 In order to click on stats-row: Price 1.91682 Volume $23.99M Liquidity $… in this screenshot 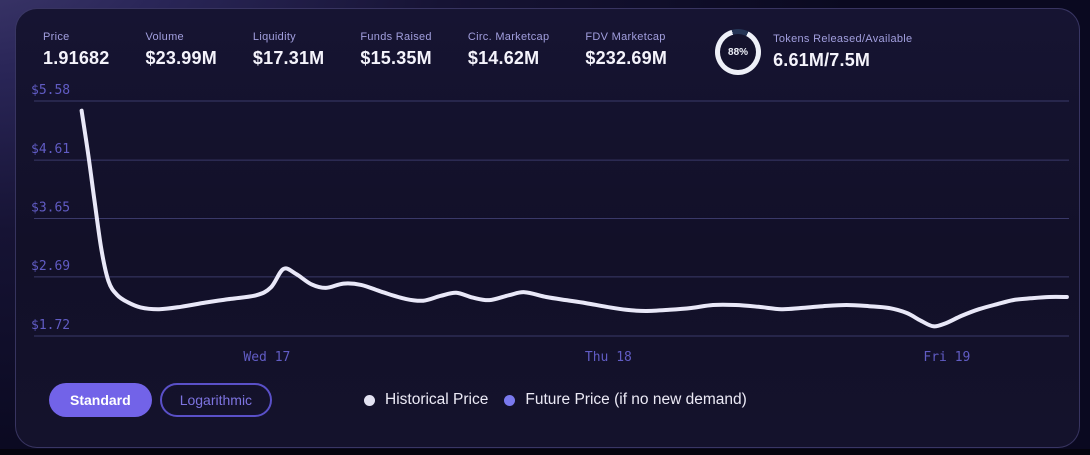, I will do `click(477, 52)`.